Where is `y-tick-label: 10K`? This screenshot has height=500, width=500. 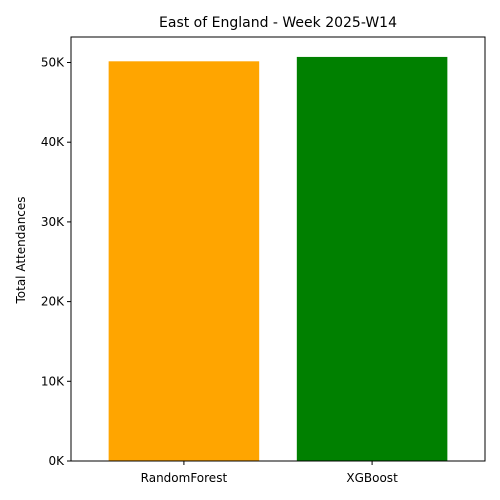 y-tick-label: 10K is located at coordinates (53, 381).